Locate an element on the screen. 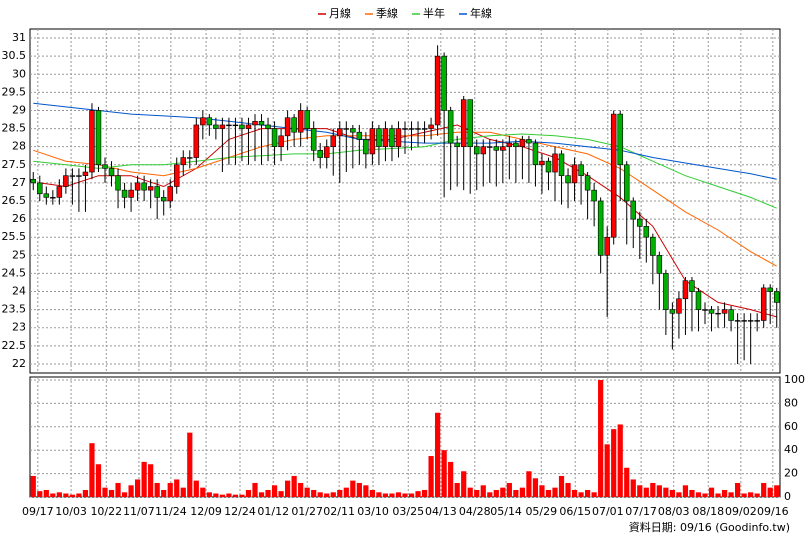  y-tick-label: 30 is located at coordinates (19, 73).